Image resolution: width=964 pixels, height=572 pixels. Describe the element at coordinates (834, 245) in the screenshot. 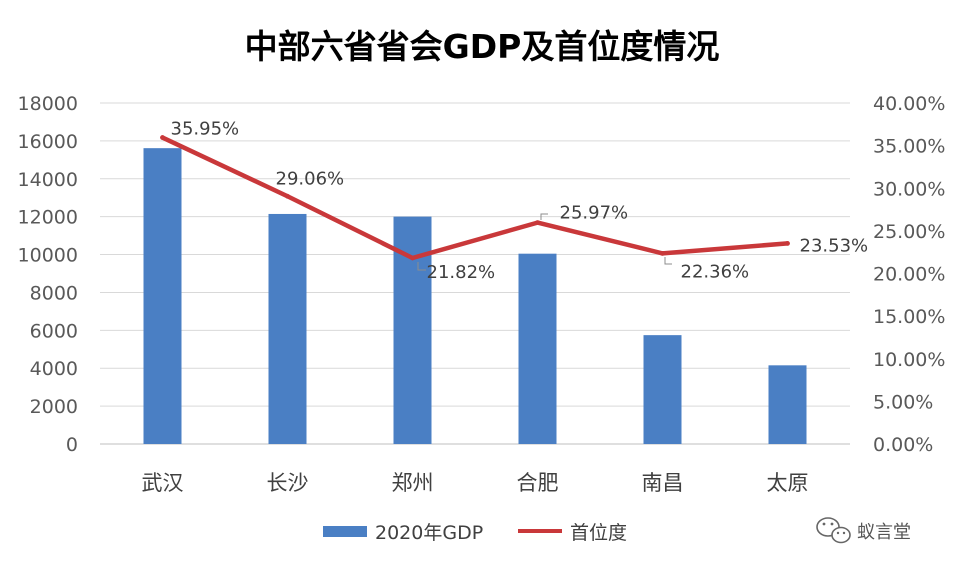

I see `line-data-label: 23.53%` at that location.